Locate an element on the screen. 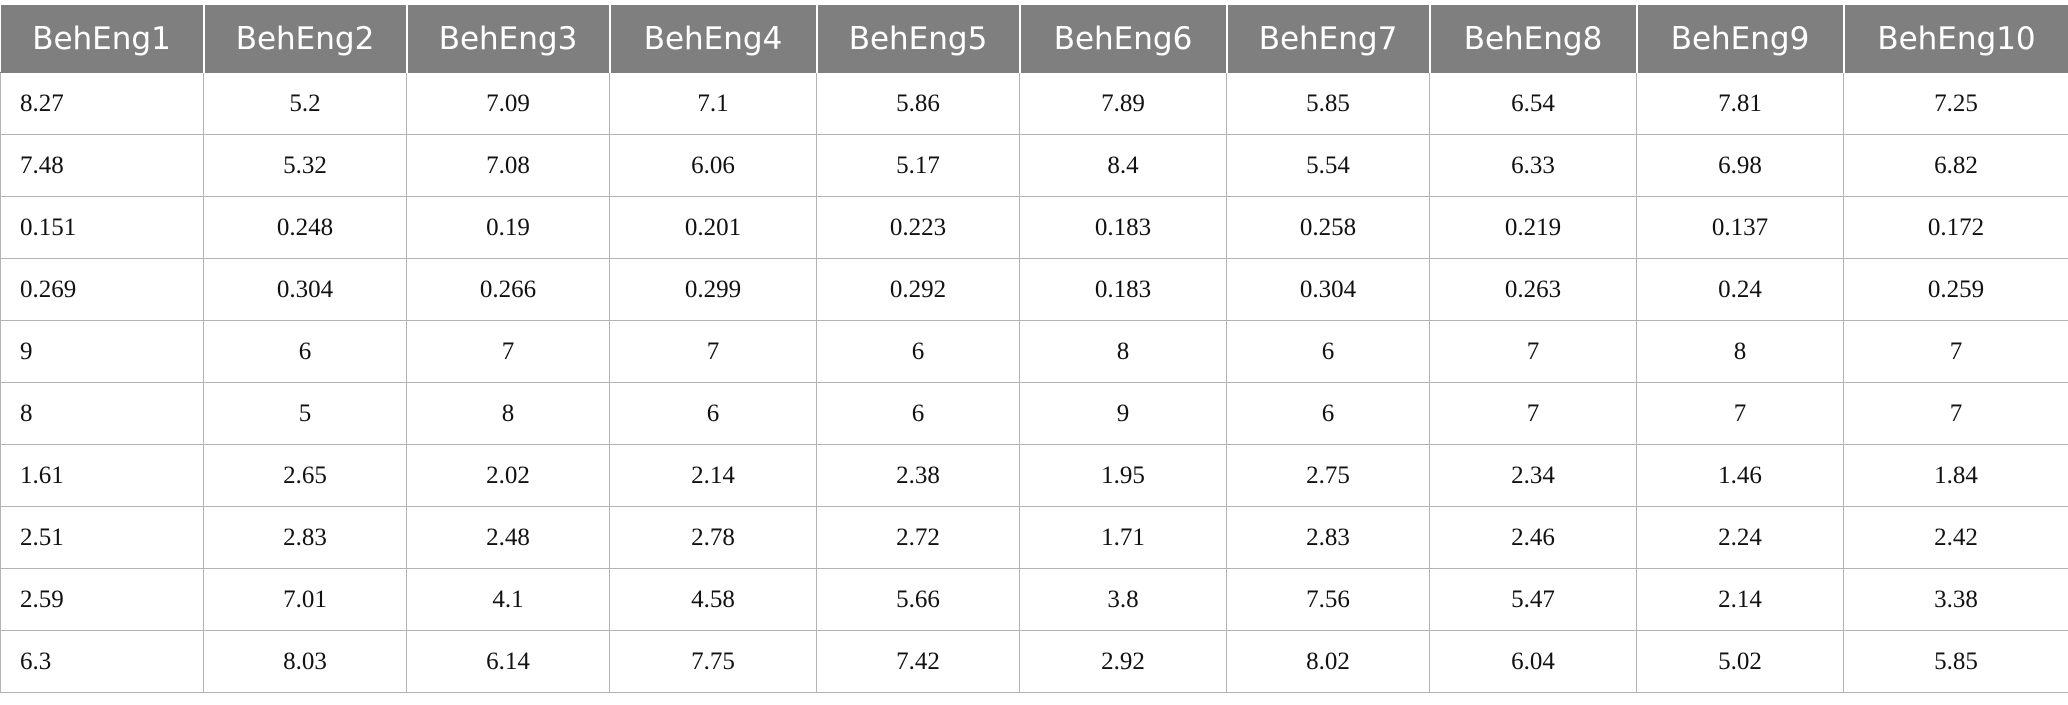 Image resolution: width=2068 pixels, height=705 pixels. table-cell: 6.04 is located at coordinates (1533, 661).